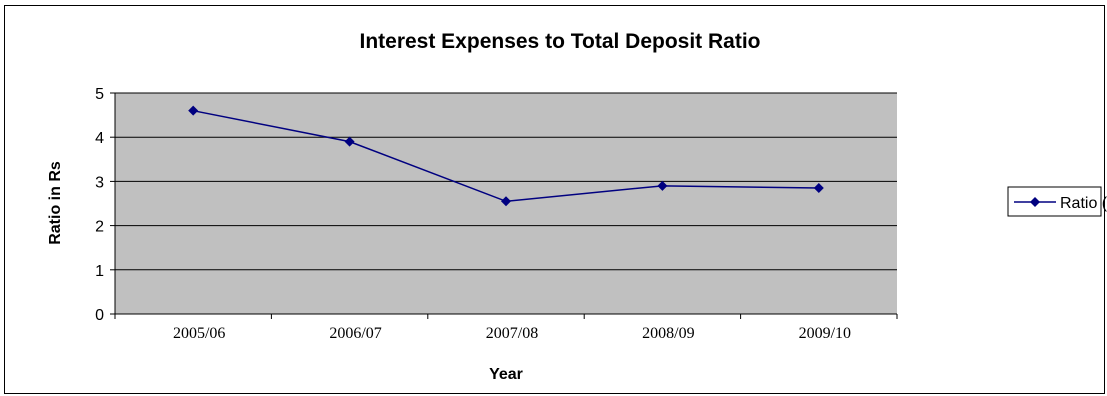 The width and height of the screenshot is (1107, 396). What do you see at coordinates (512, 333) in the screenshot?
I see `x-tick-label: 2007/08` at bounding box center [512, 333].